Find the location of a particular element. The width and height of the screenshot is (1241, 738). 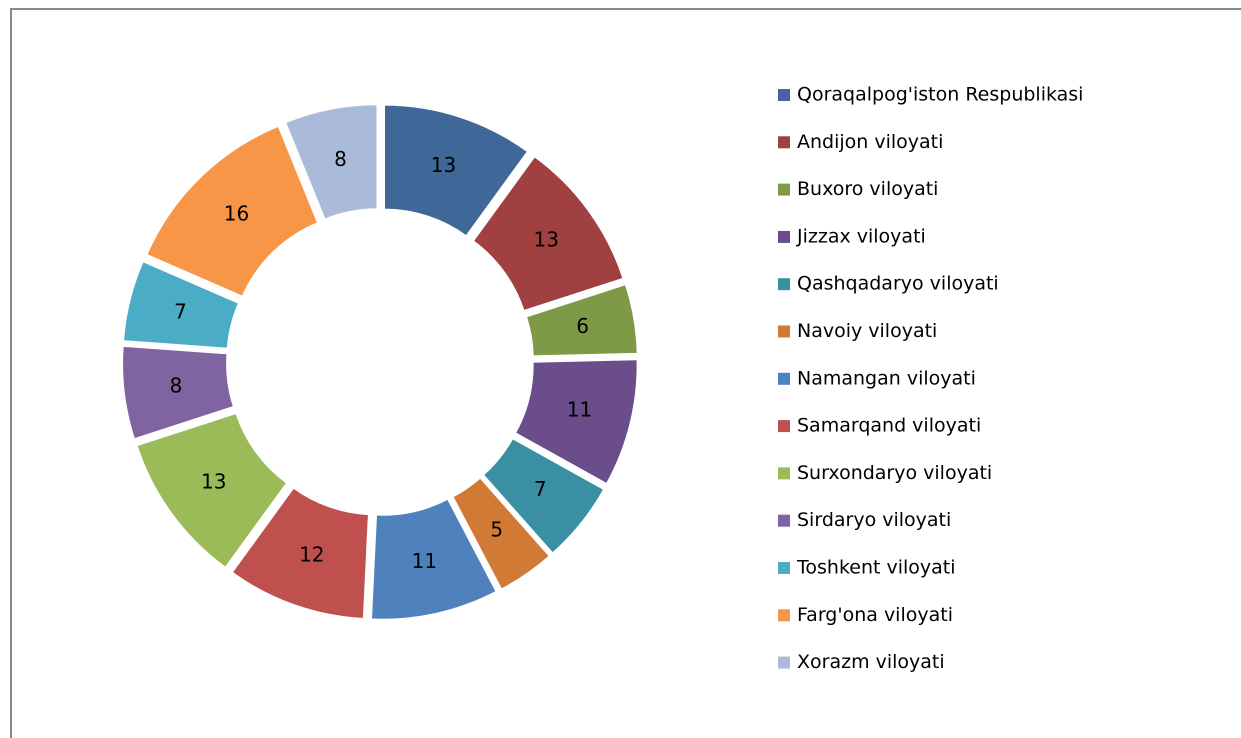

legend-label: Qoraqalpog'iston Respublikasi is located at coordinates (940, 95).